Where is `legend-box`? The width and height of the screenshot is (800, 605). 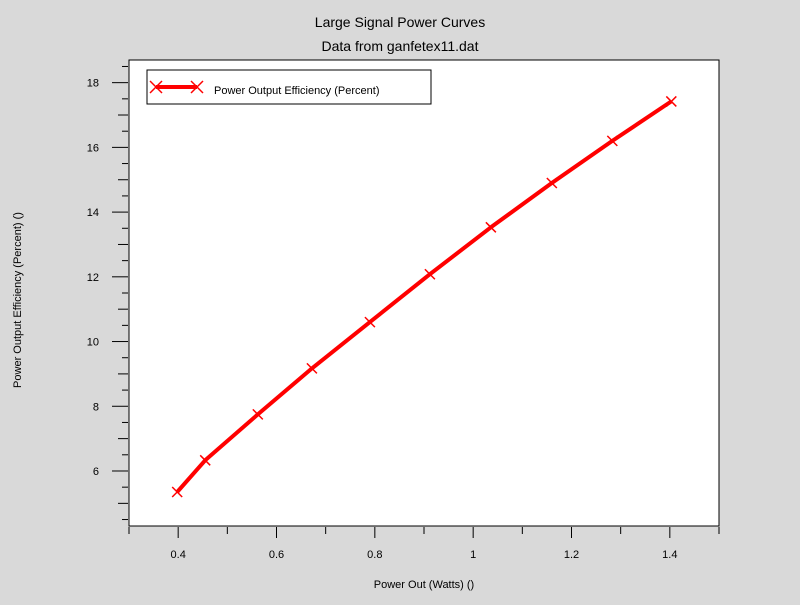 legend-box is located at coordinates (289, 87).